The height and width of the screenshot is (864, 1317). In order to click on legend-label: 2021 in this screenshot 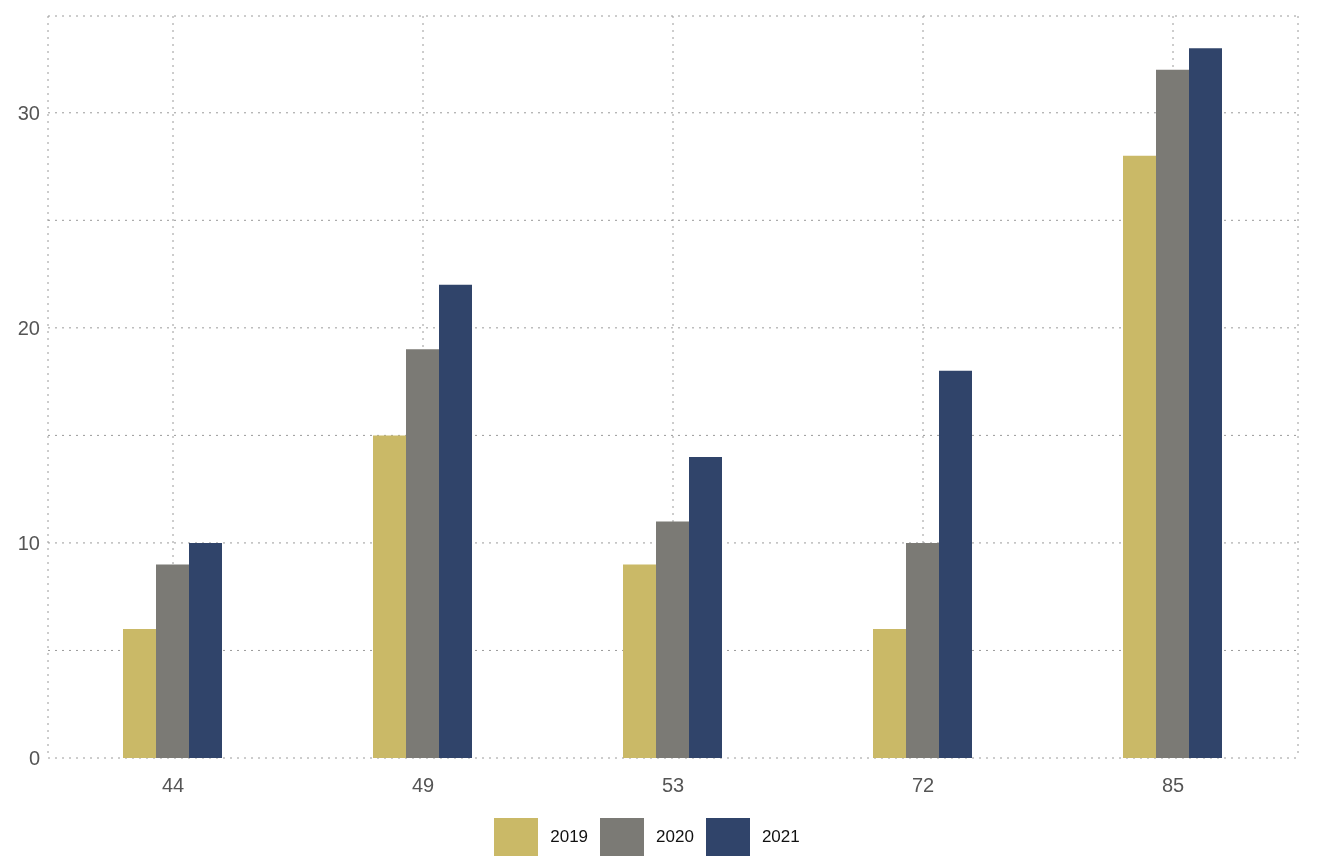, I will do `click(780, 837)`.